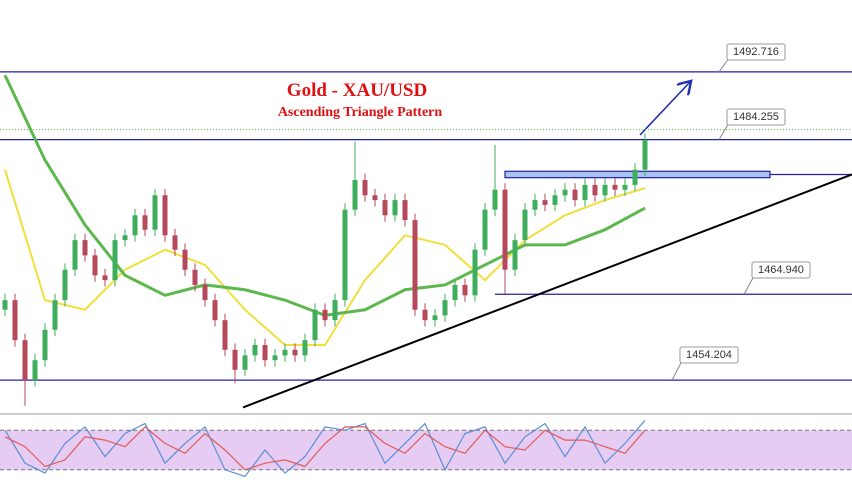  I want to click on level-label: 1492.716, so click(756, 52).